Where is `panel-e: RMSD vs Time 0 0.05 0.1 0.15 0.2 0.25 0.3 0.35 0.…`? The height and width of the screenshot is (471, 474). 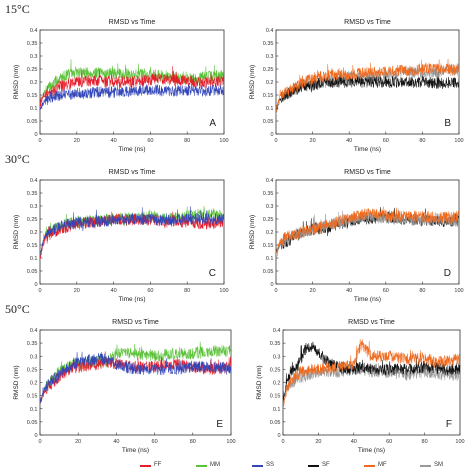 panel-e: RMSD vs Time 0 0.05 0.1 0.15 0.2 0.25 0.3 0.35 0.… is located at coordinates (124, 386).